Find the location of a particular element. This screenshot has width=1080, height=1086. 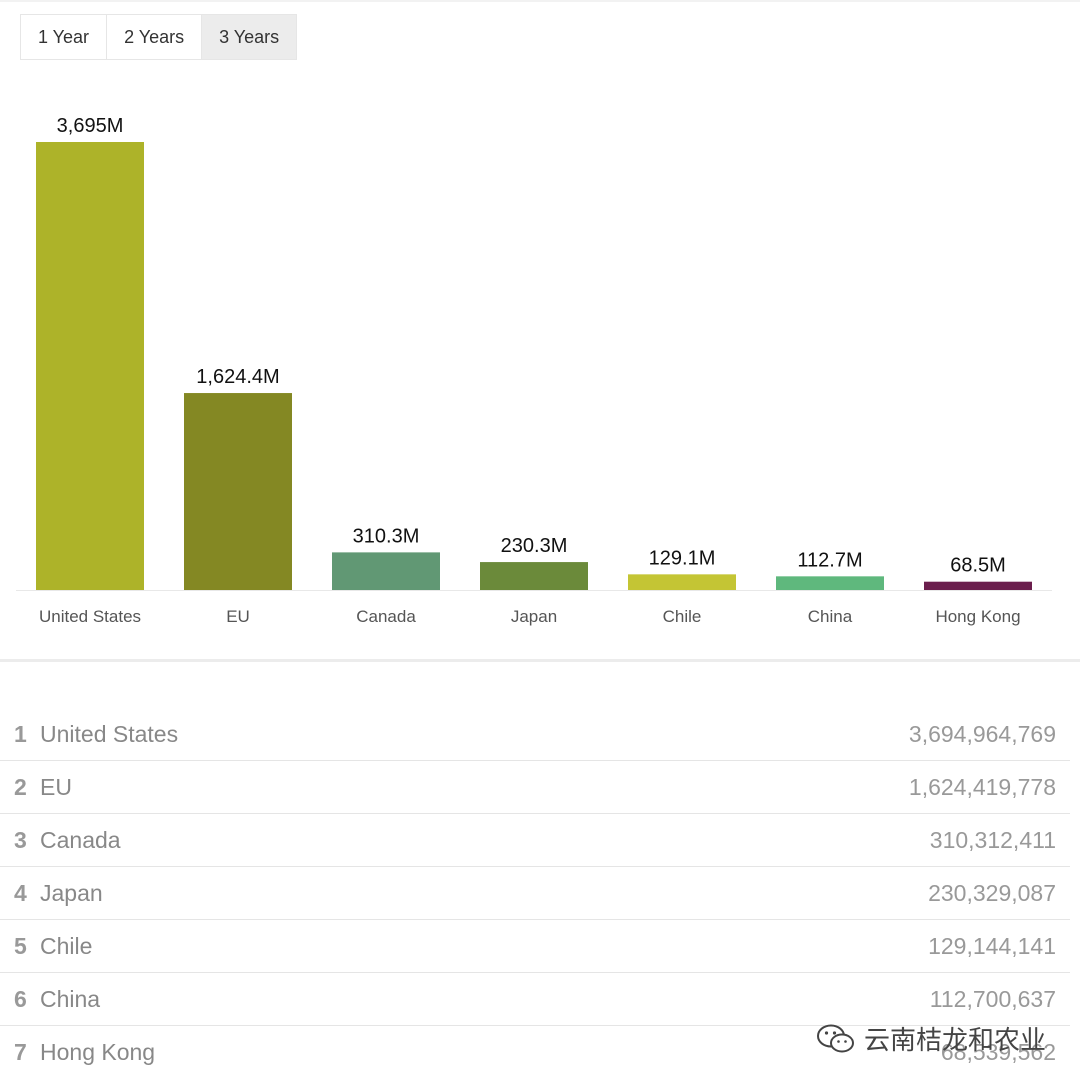

row-name: Chile is located at coordinates (66, 945).